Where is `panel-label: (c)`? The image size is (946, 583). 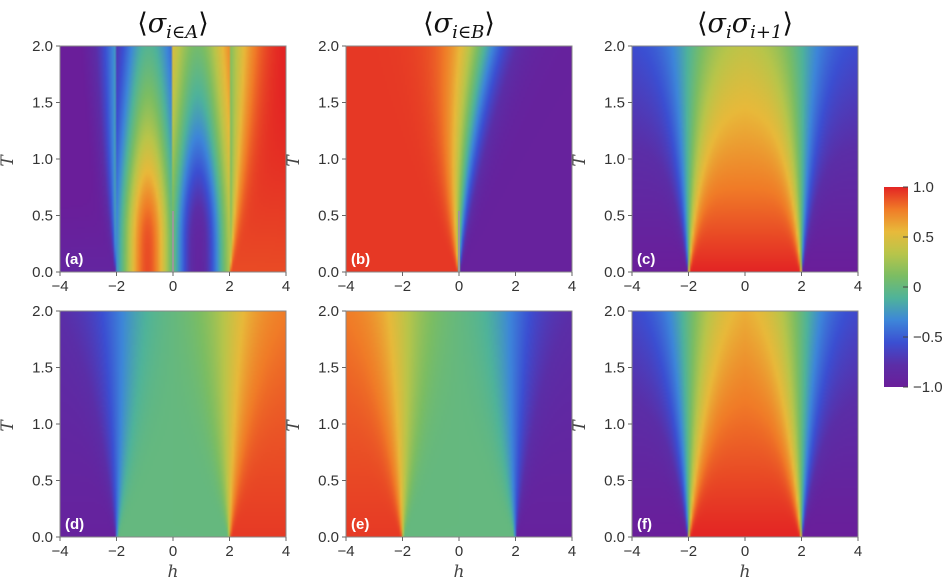
panel-label: (c) is located at coordinates (646, 259).